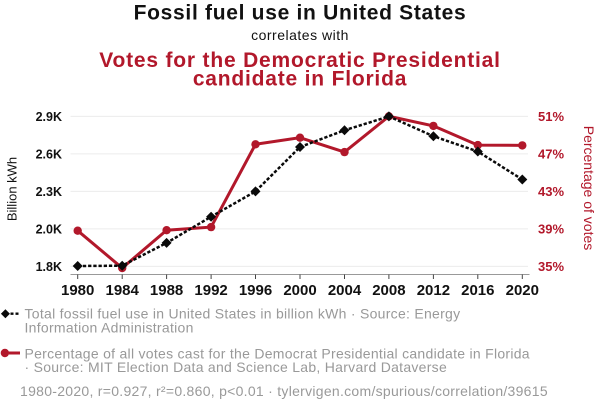 The width and height of the screenshot is (600, 414). What do you see at coordinates (210, 290) in the screenshot?
I see `svg-text: 1992` at bounding box center [210, 290].